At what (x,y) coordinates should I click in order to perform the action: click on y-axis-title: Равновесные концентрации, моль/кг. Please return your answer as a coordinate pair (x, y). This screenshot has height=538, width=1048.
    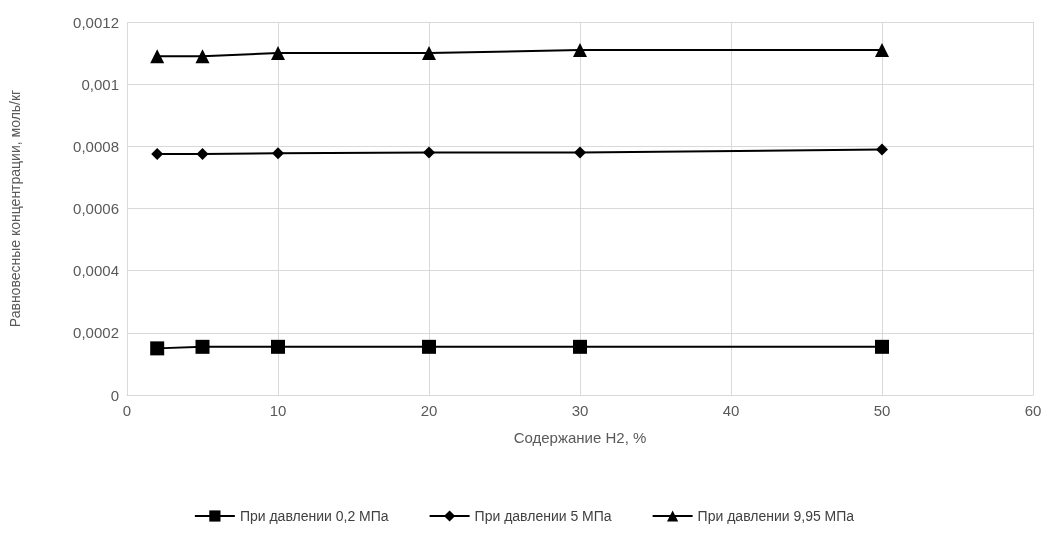
    Looking at the image, I should click on (15, 208).